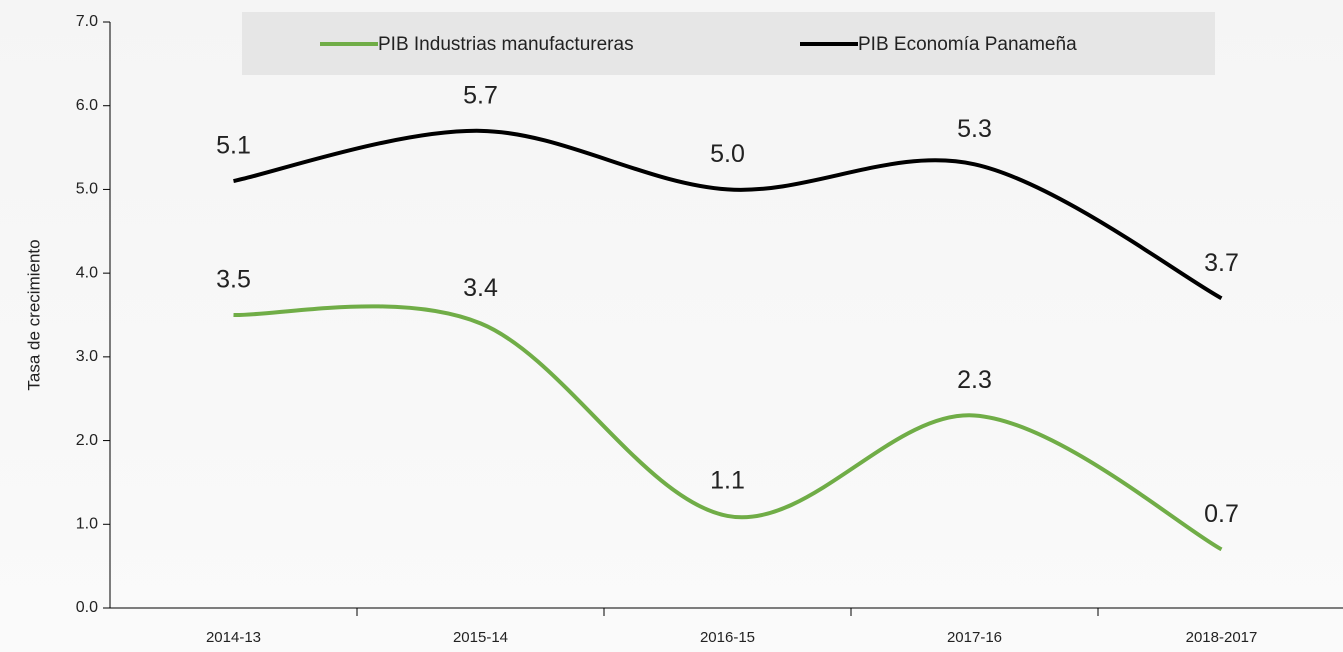 This screenshot has width=1343, height=652. I want to click on x-tick-label: 2016-15, so click(727, 637).